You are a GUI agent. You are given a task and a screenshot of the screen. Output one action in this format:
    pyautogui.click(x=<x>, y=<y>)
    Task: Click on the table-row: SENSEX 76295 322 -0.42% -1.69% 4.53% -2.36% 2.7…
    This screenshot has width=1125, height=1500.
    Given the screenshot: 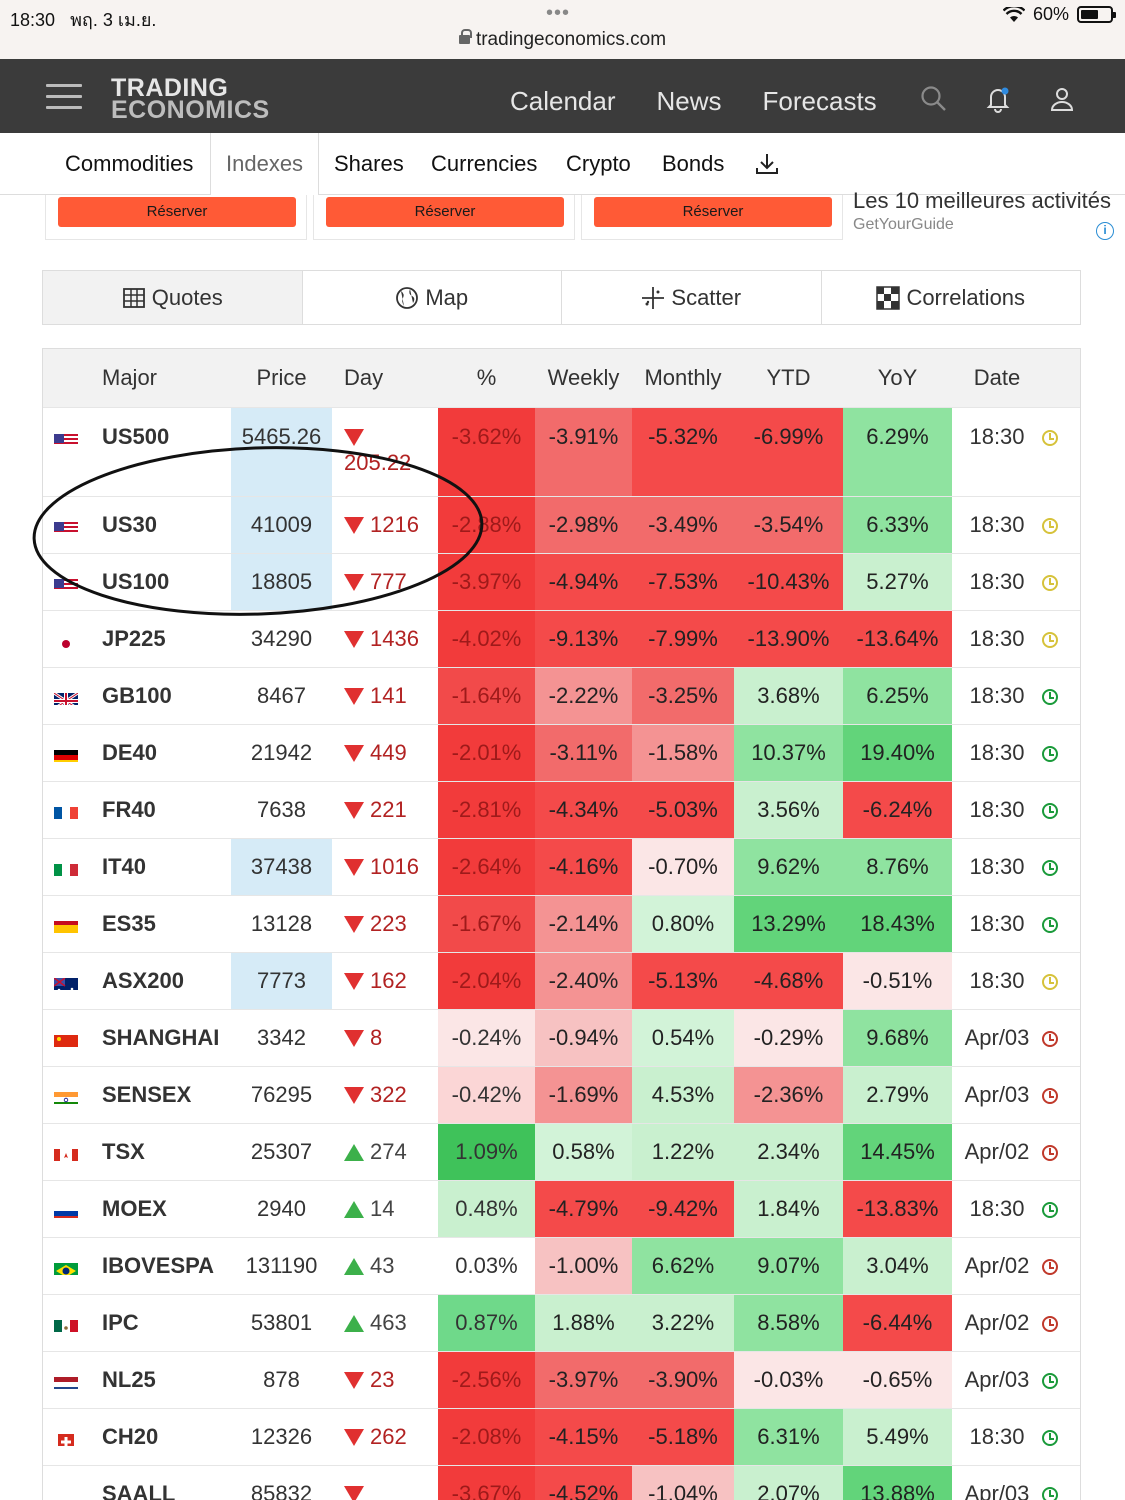 What is the action you would take?
    pyautogui.click(x=561, y=1094)
    